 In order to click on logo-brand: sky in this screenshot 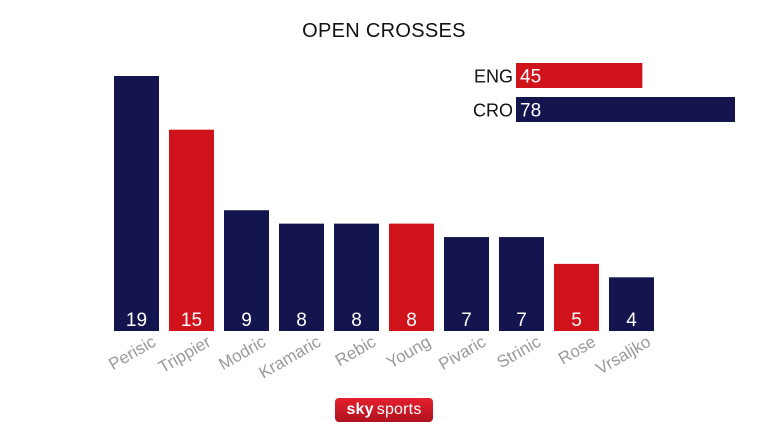, I will do `click(360, 409)`.